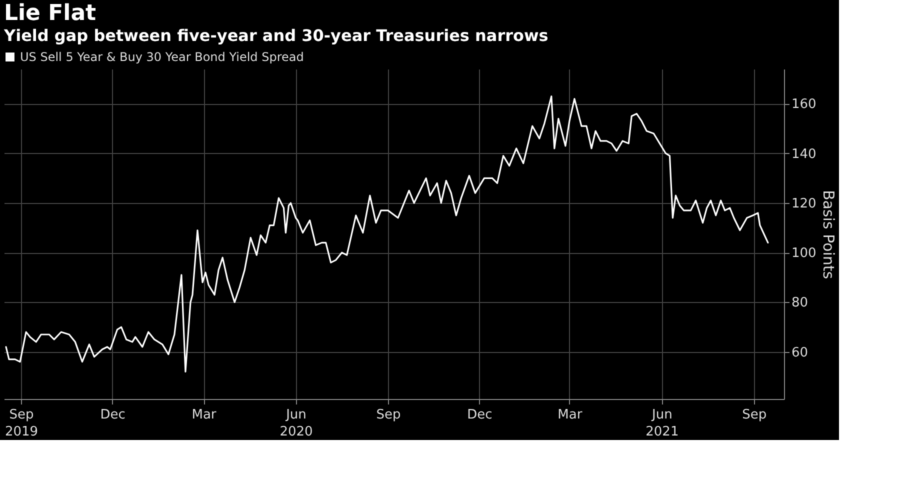  I want to click on y-tick-label: 140, so click(804, 154).